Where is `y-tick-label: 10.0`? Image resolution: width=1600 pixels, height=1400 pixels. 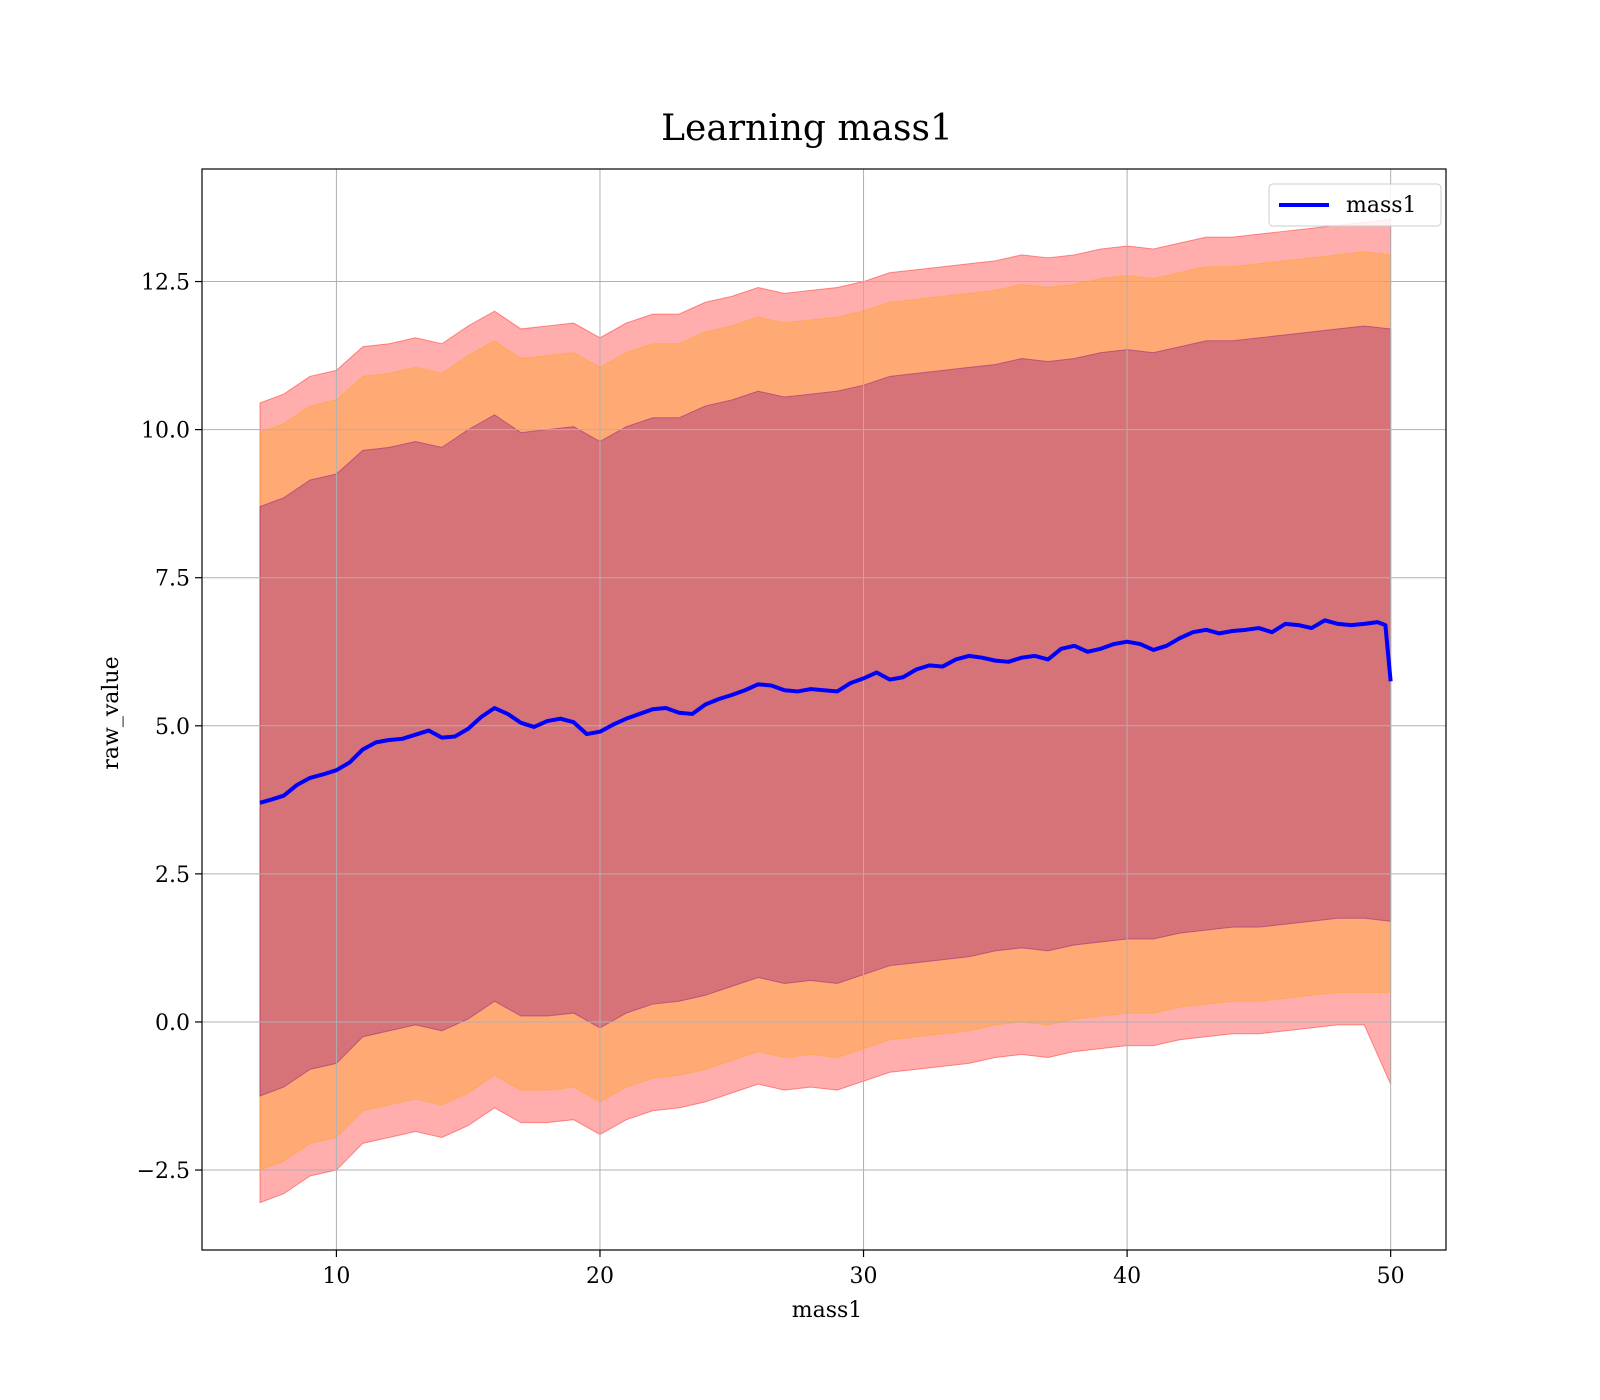 y-tick-label: 10.0 is located at coordinates (165, 431).